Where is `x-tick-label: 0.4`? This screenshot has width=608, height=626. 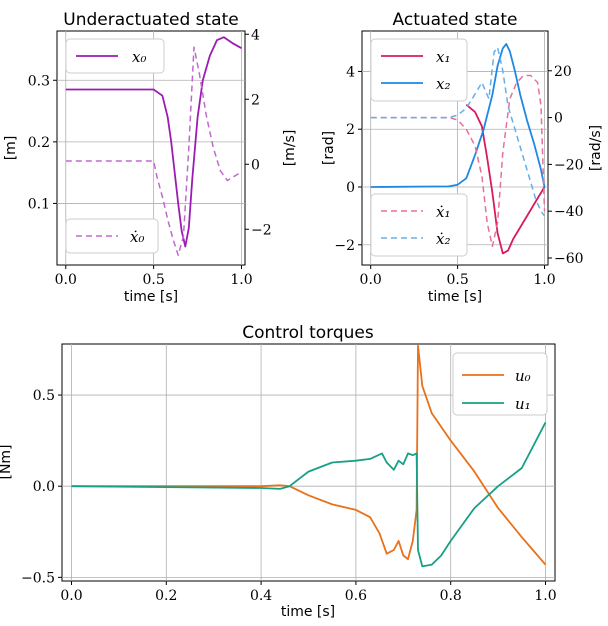
x-tick-label: 0.4 is located at coordinates (261, 596).